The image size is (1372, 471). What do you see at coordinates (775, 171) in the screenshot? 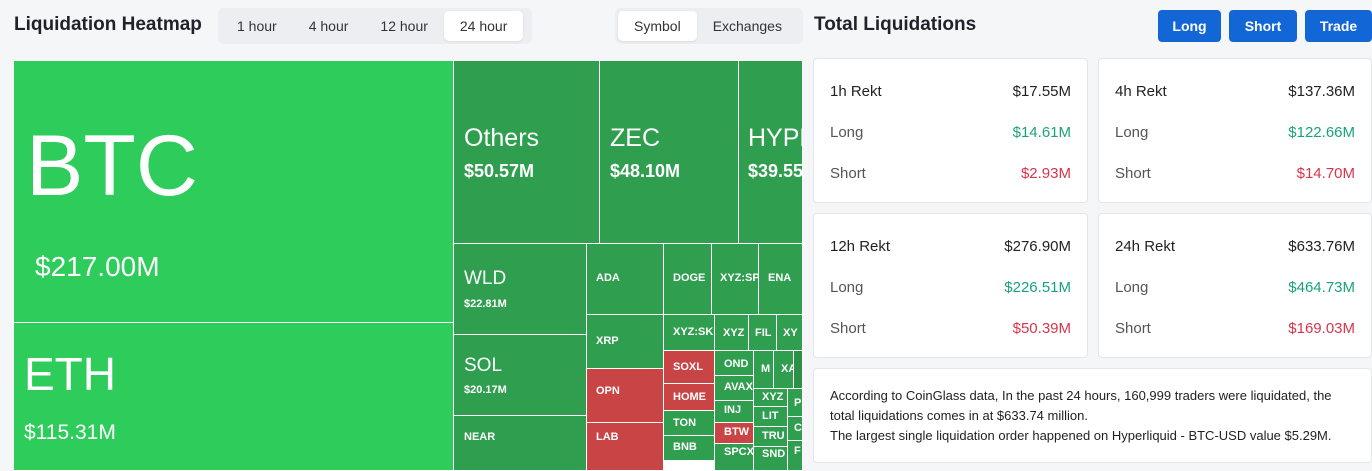
I see `cell-value: $39.55` at bounding box center [775, 171].